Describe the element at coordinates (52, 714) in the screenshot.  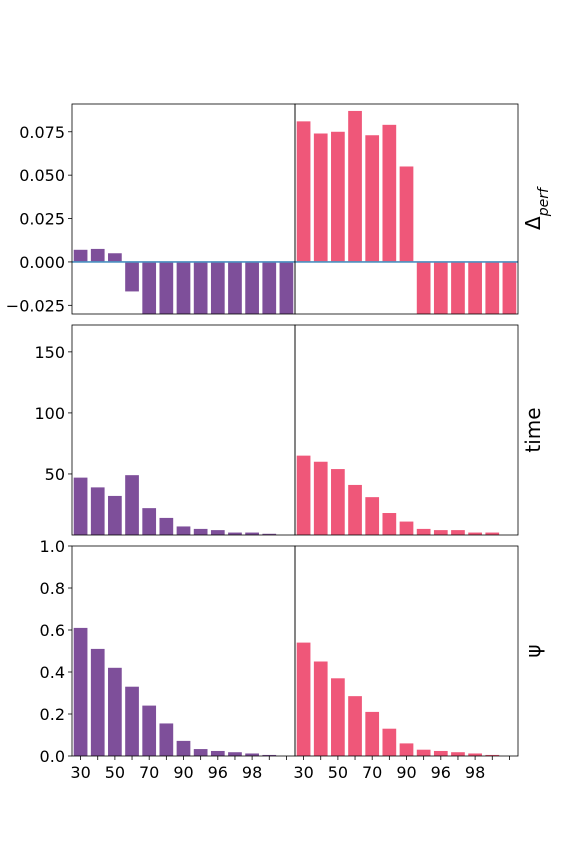
I see `ytick-label: 0.2` at that location.